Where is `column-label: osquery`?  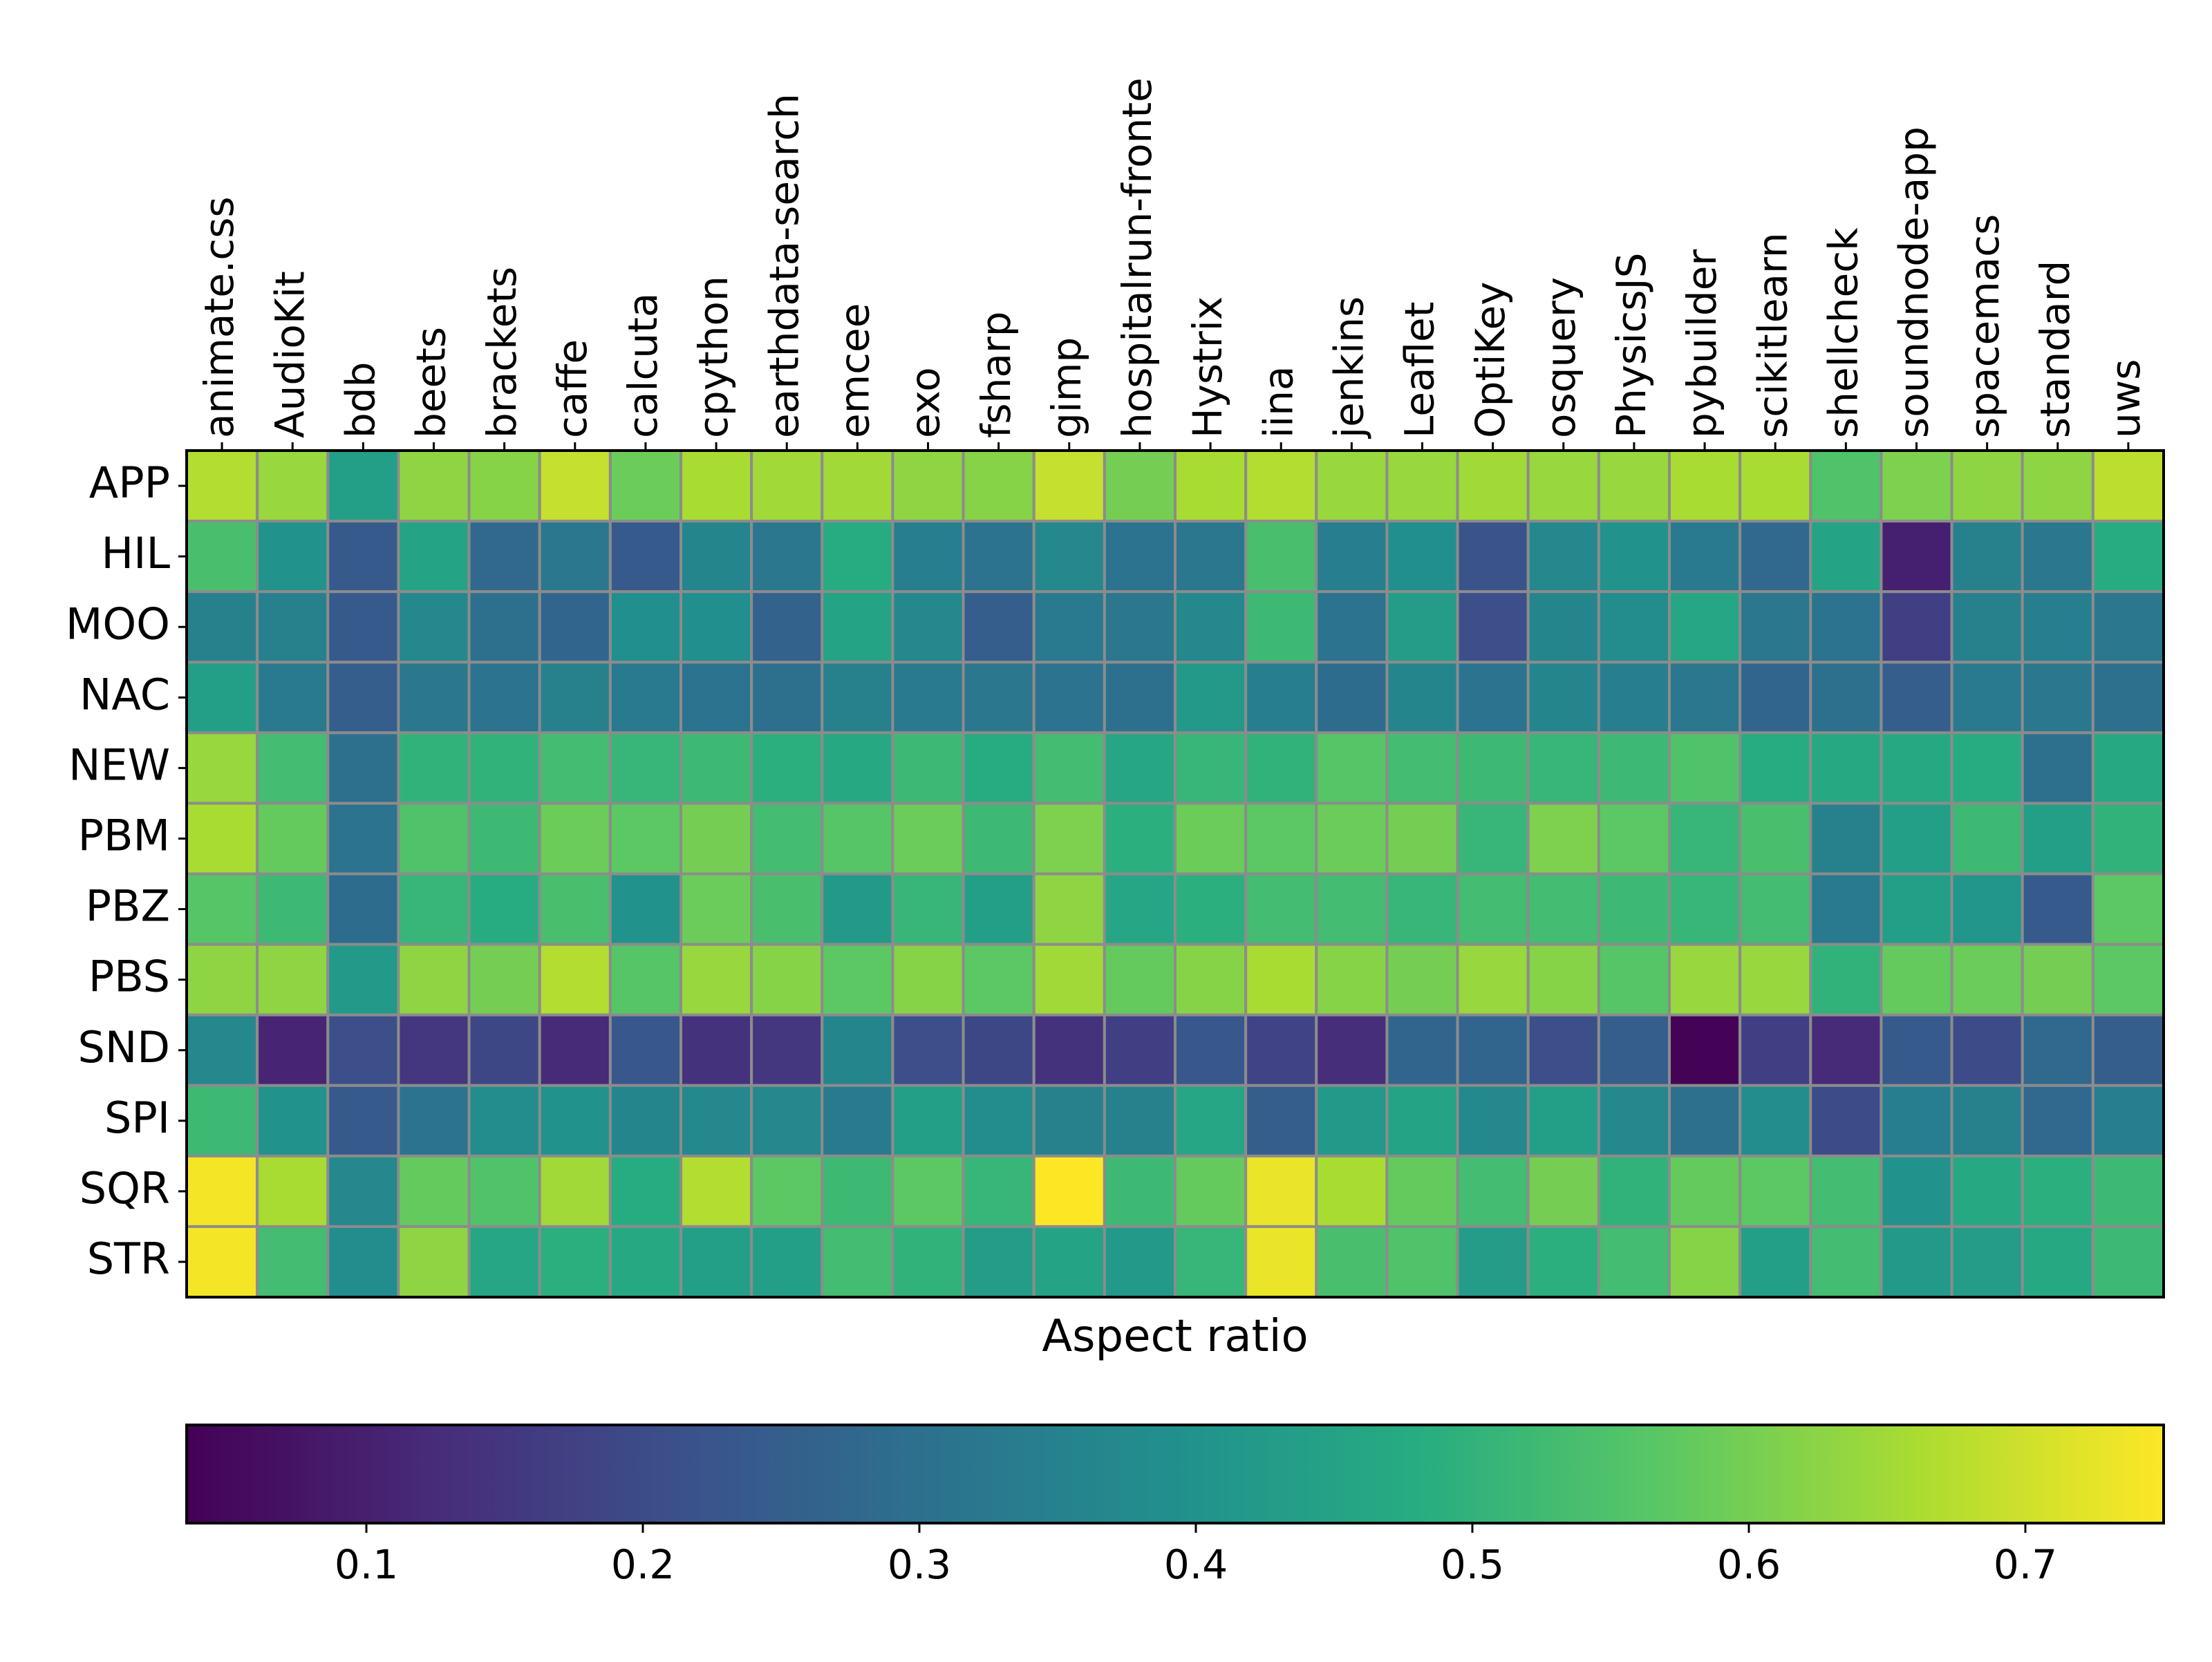 column-label: osquery is located at coordinates (1560, 357).